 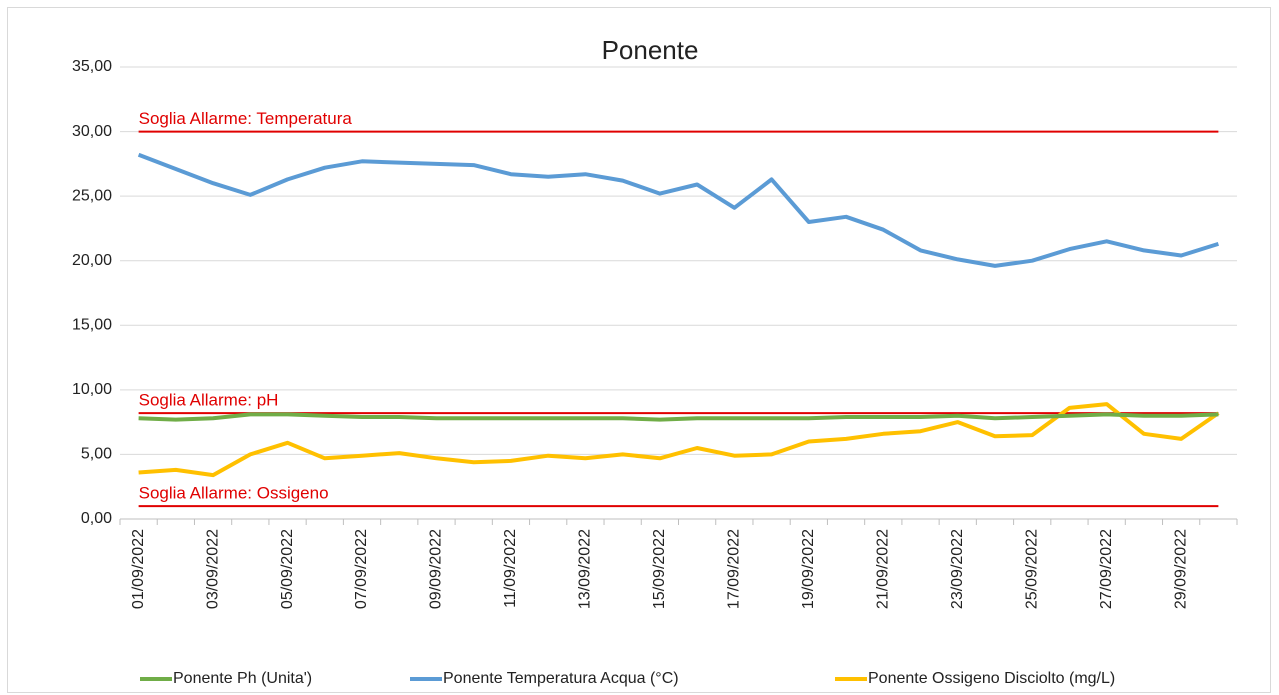 I want to click on y-tick-label: 10,00, so click(x=92, y=389).